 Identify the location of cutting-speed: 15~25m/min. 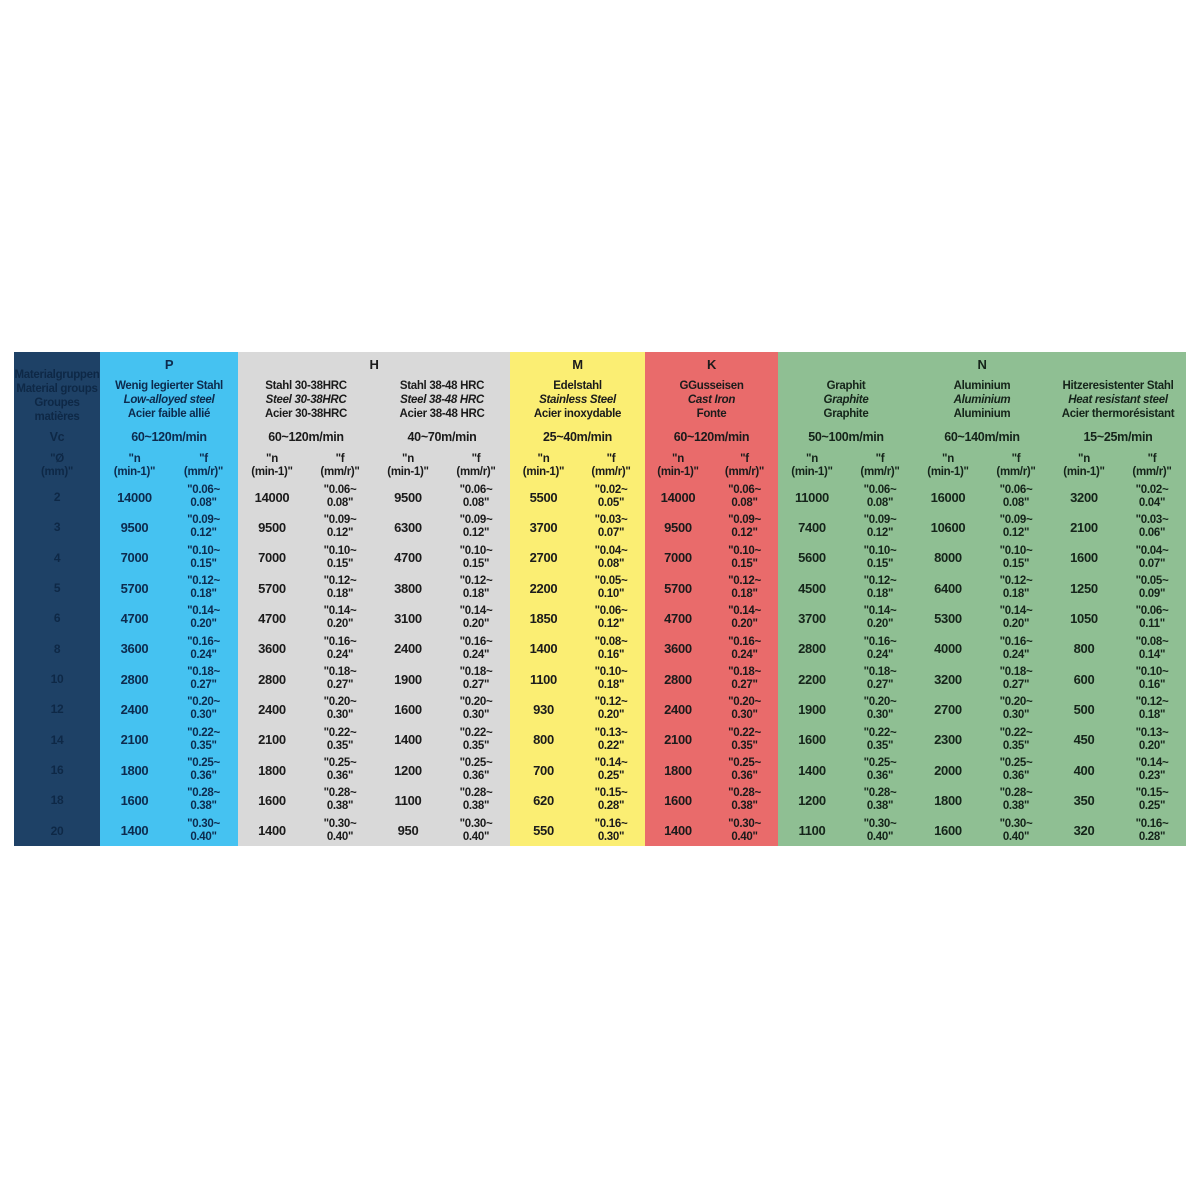
(1118, 437).